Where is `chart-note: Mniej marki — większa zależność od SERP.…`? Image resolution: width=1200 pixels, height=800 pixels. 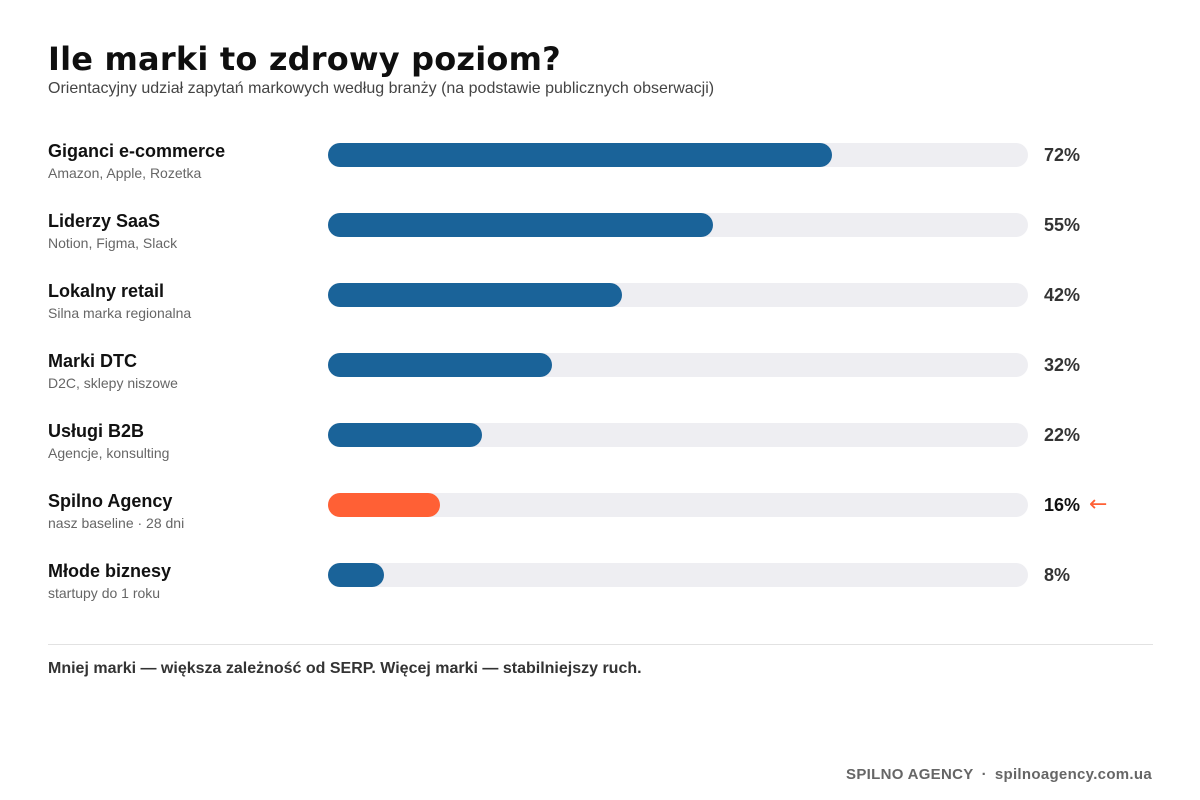 chart-note: Mniej marki — większa zależność od SERP.… is located at coordinates (345, 668).